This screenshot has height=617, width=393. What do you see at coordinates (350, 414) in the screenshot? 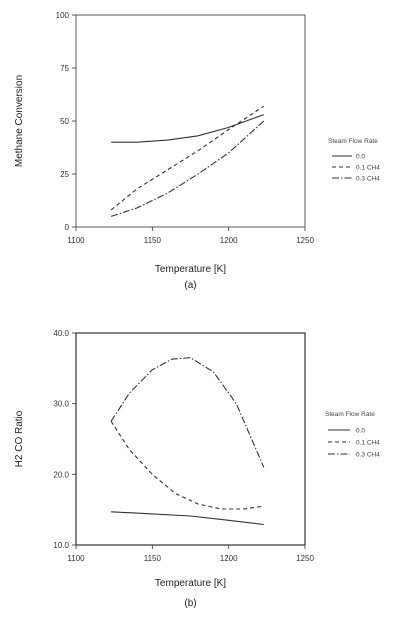
I see `legend-title-b: Steam Flow Rate` at bounding box center [350, 414].